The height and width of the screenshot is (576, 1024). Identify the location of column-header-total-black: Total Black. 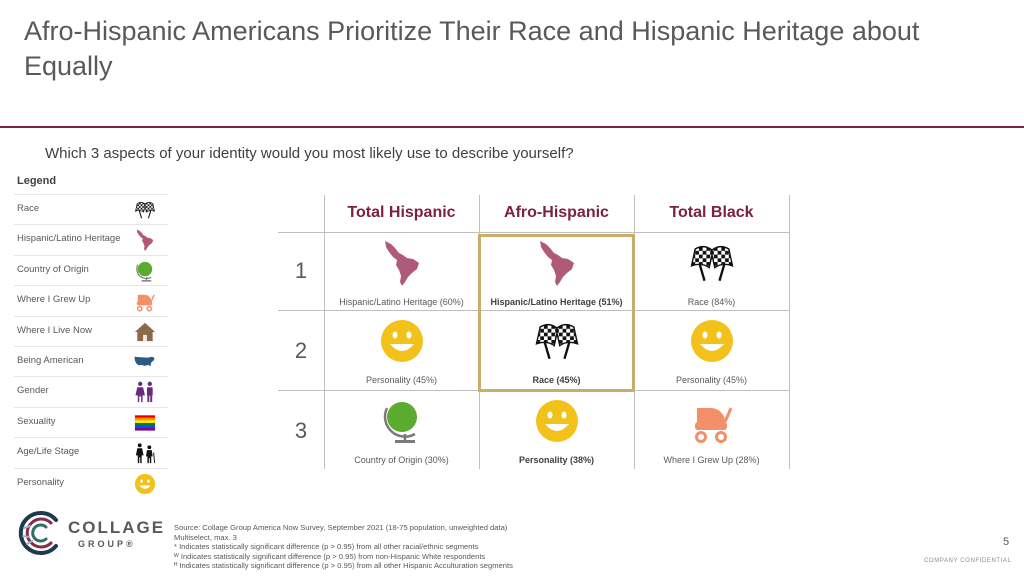
(711, 212).